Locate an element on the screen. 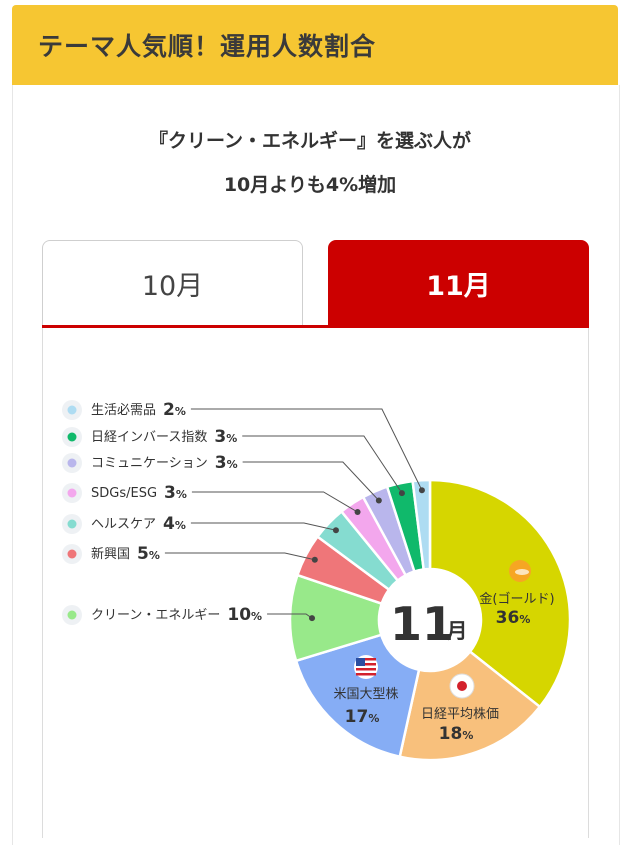 Image resolution: width=620 pixels, height=845 pixels. buildings-icon-mark is located at coordinates (72, 554).